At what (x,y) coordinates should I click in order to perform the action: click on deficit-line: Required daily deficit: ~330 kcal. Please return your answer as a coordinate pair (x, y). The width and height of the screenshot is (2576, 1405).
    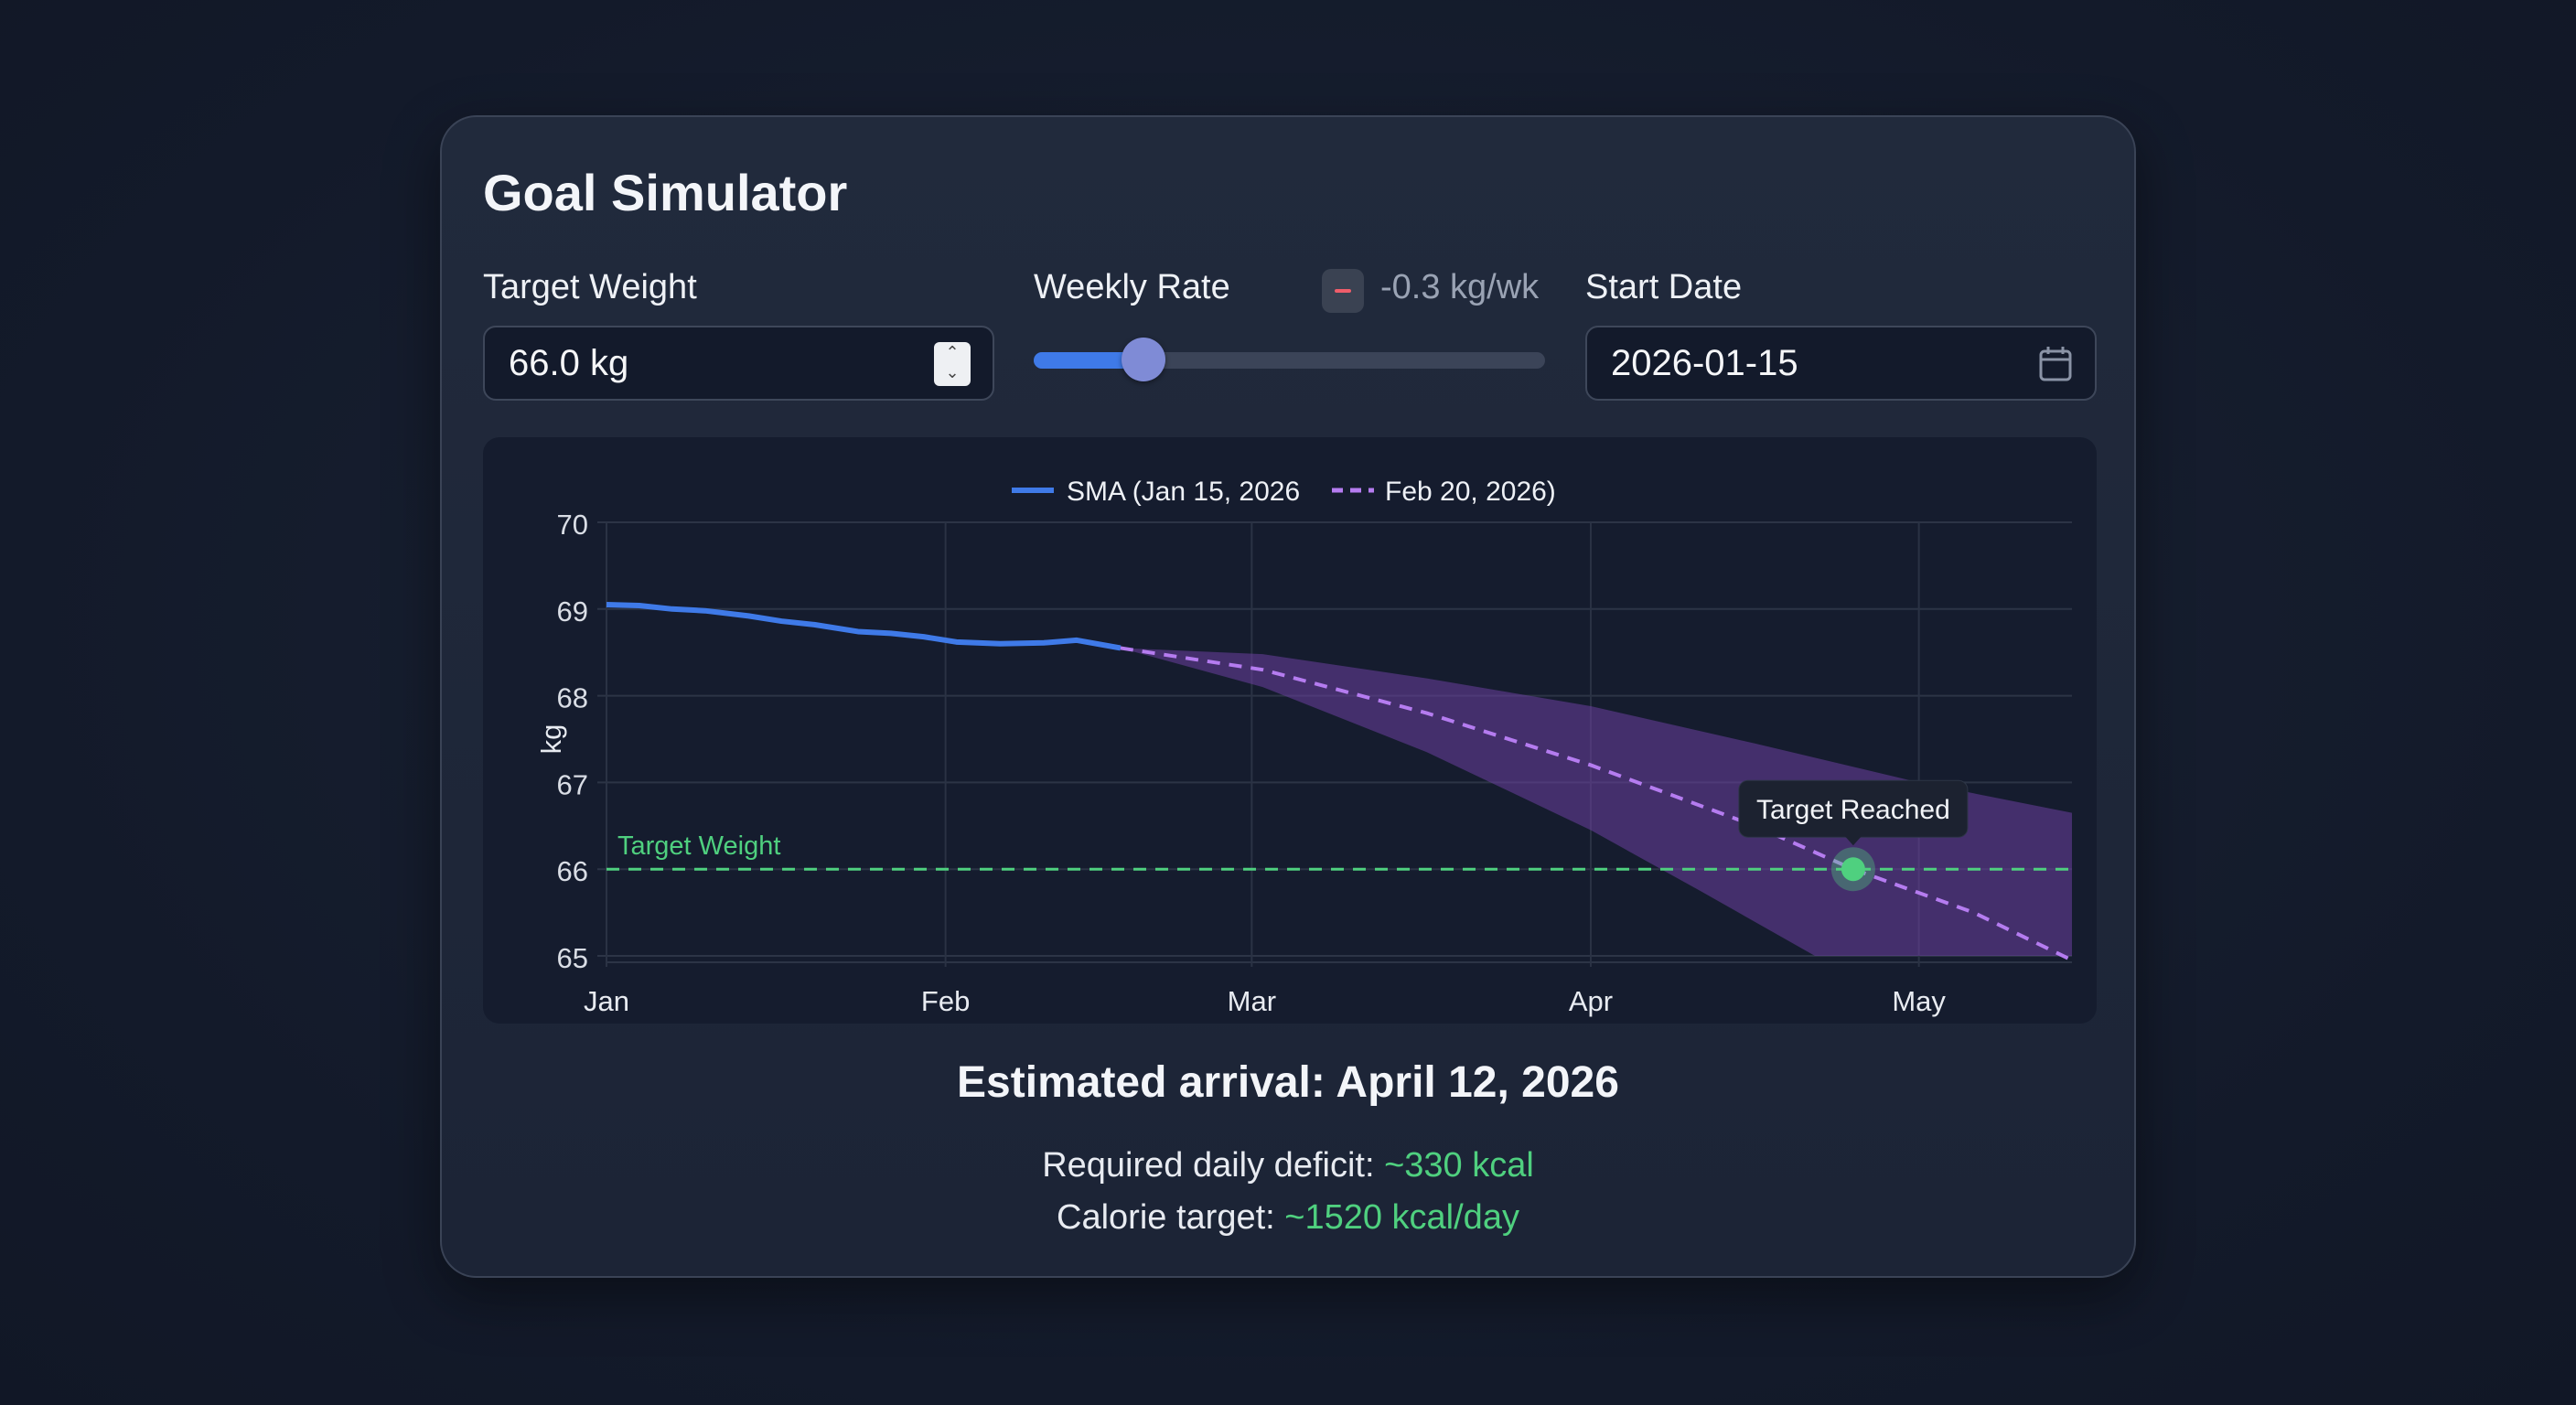
    Looking at the image, I should click on (1288, 1165).